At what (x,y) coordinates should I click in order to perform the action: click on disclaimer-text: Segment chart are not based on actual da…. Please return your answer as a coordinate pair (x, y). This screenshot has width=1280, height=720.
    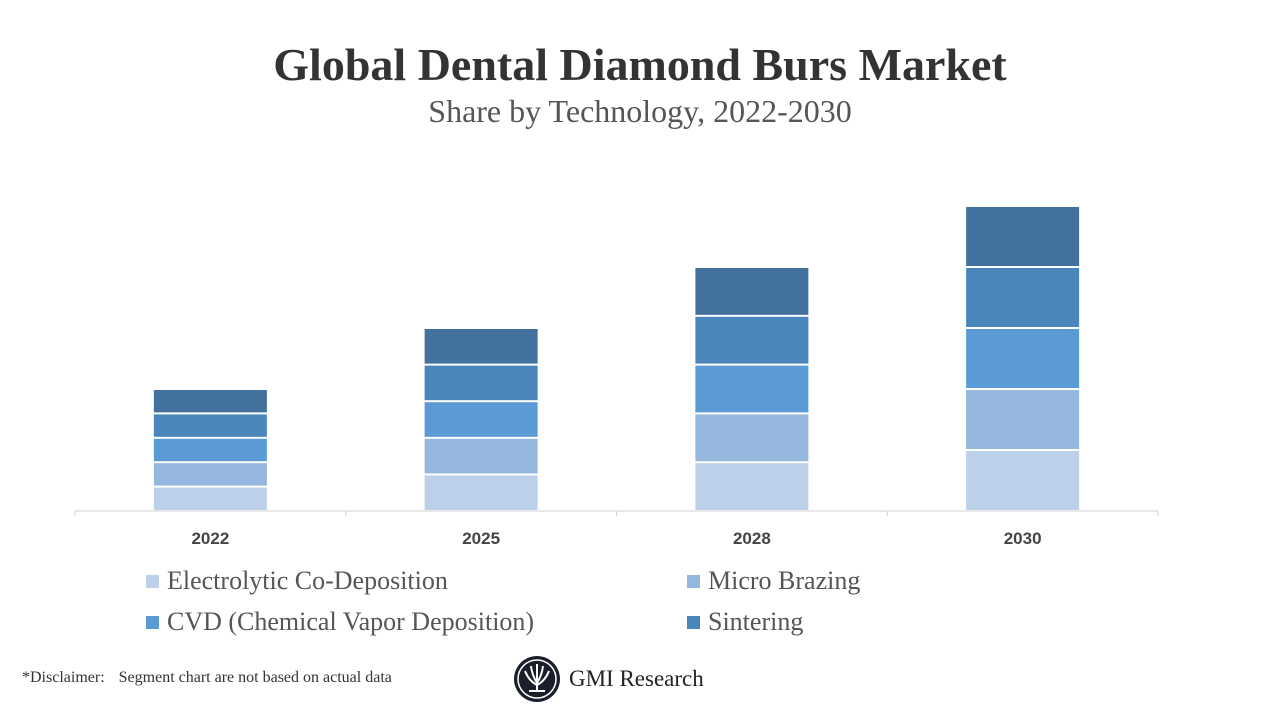
    Looking at the image, I should click on (255, 677).